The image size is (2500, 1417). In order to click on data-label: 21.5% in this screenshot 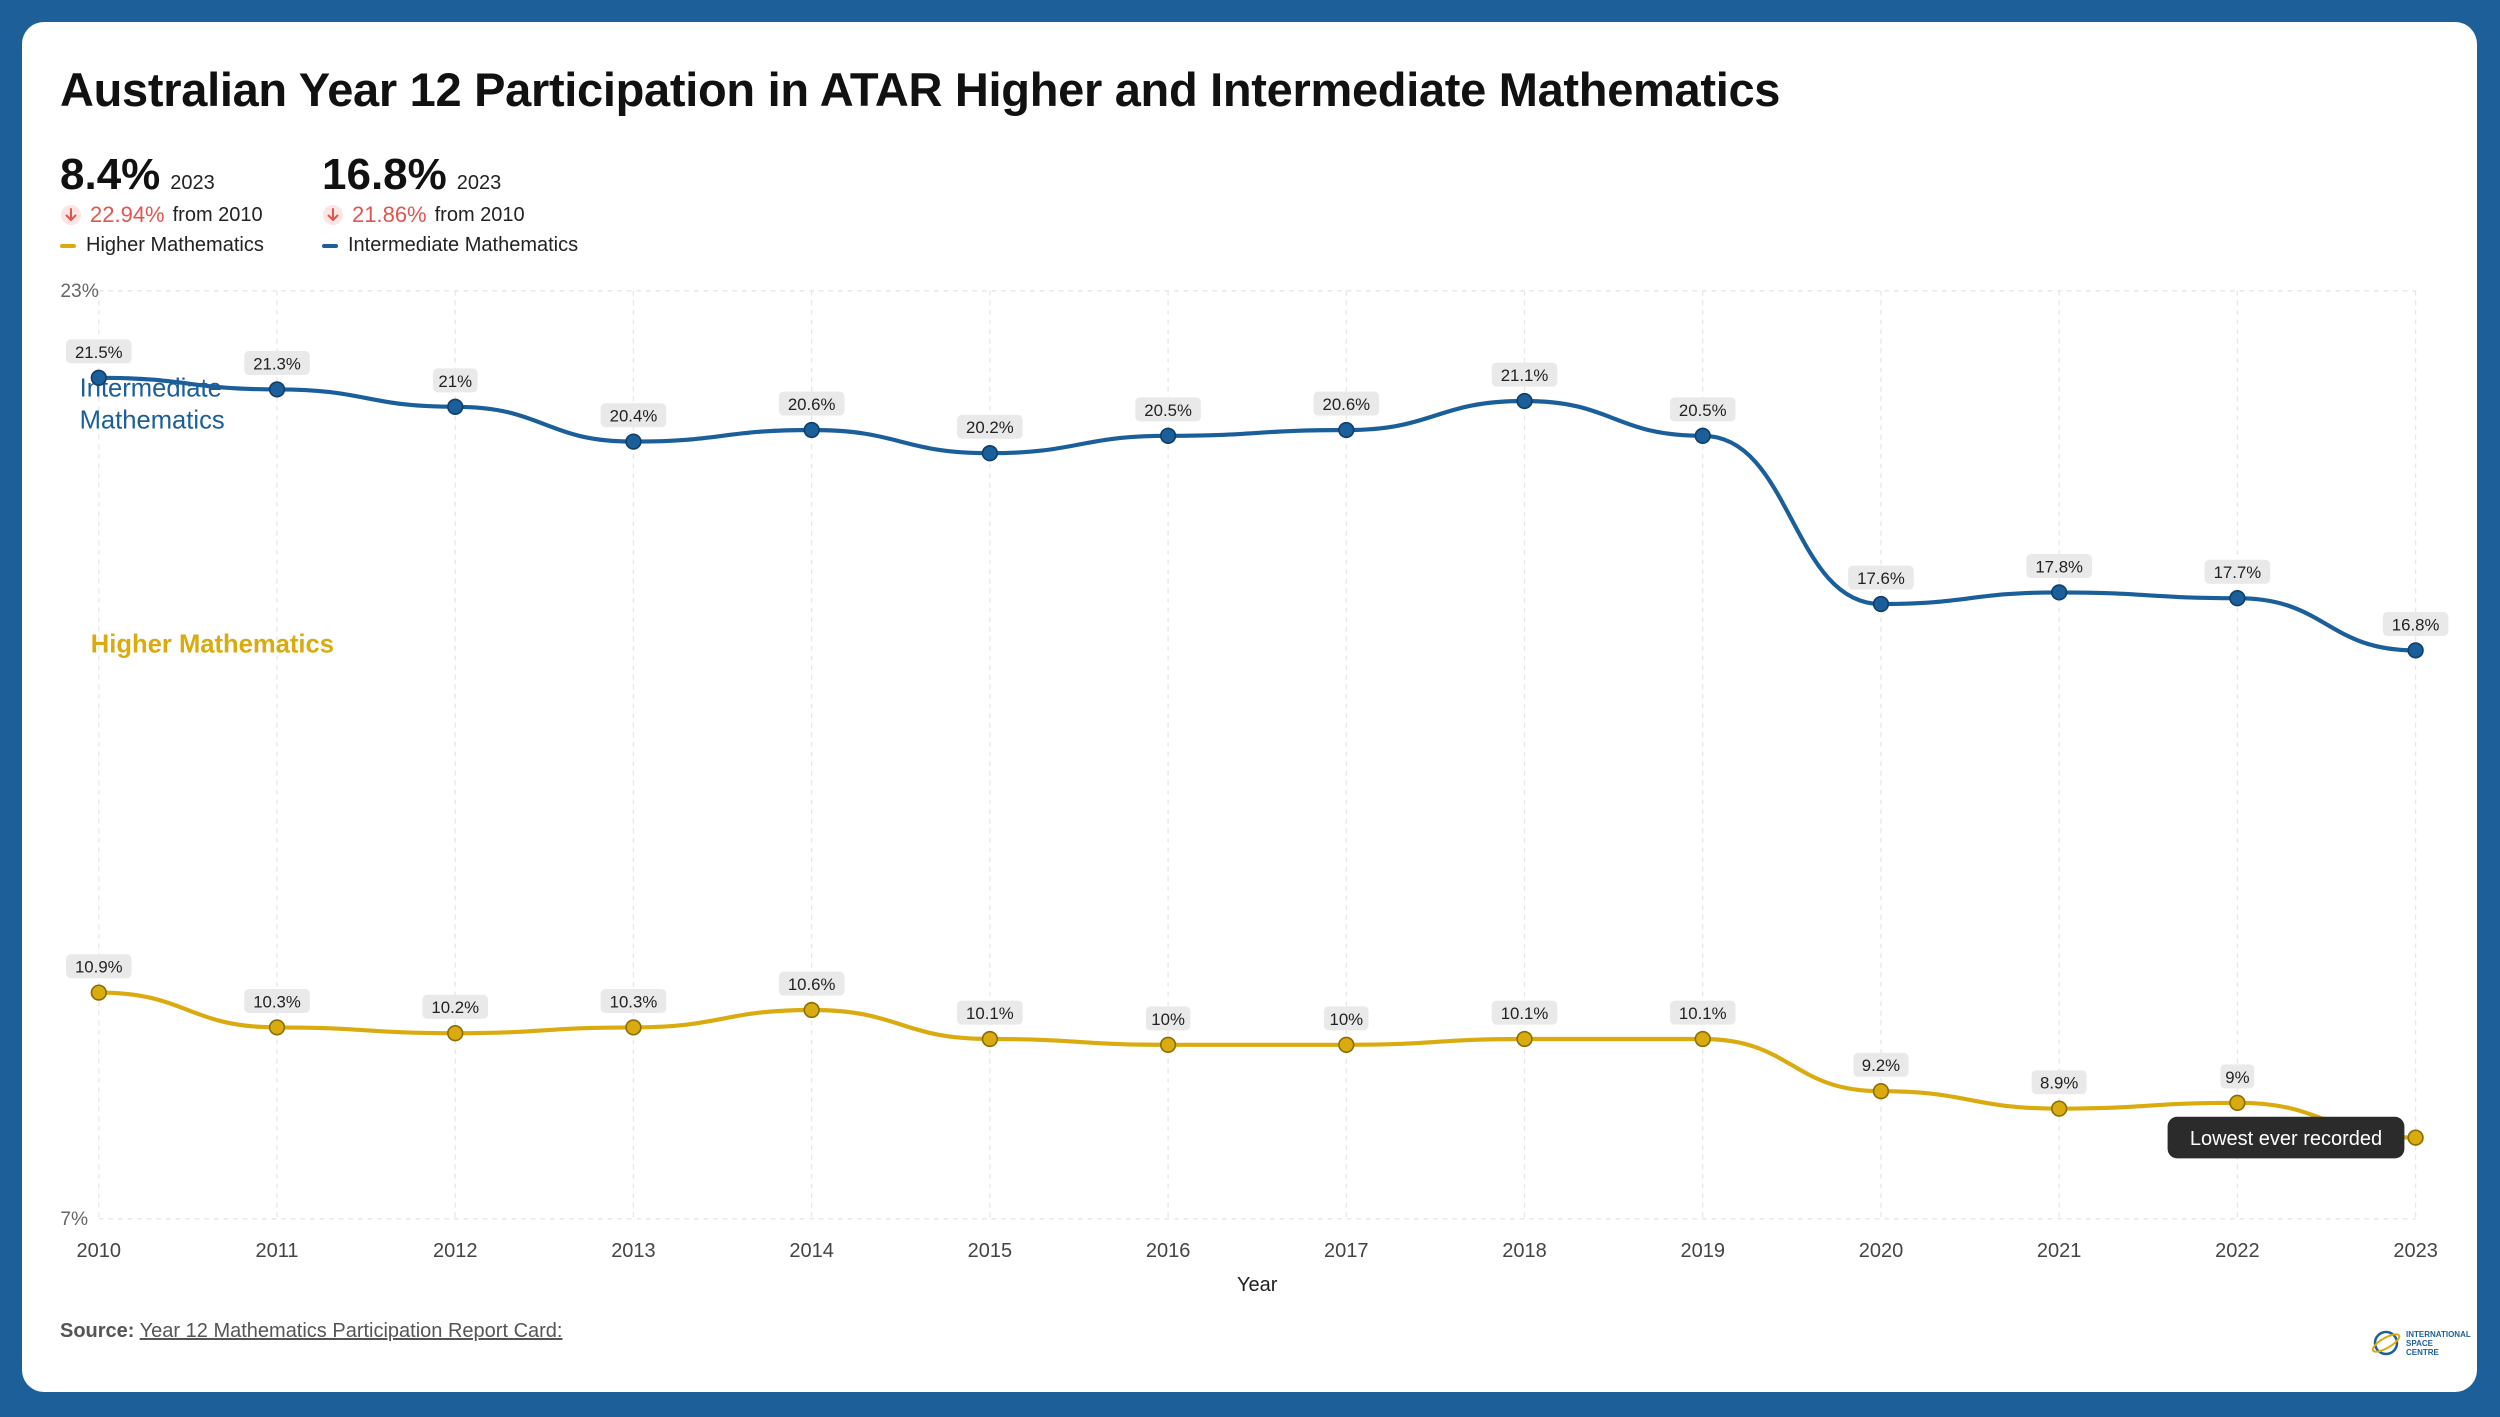, I will do `click(99, 352)`.